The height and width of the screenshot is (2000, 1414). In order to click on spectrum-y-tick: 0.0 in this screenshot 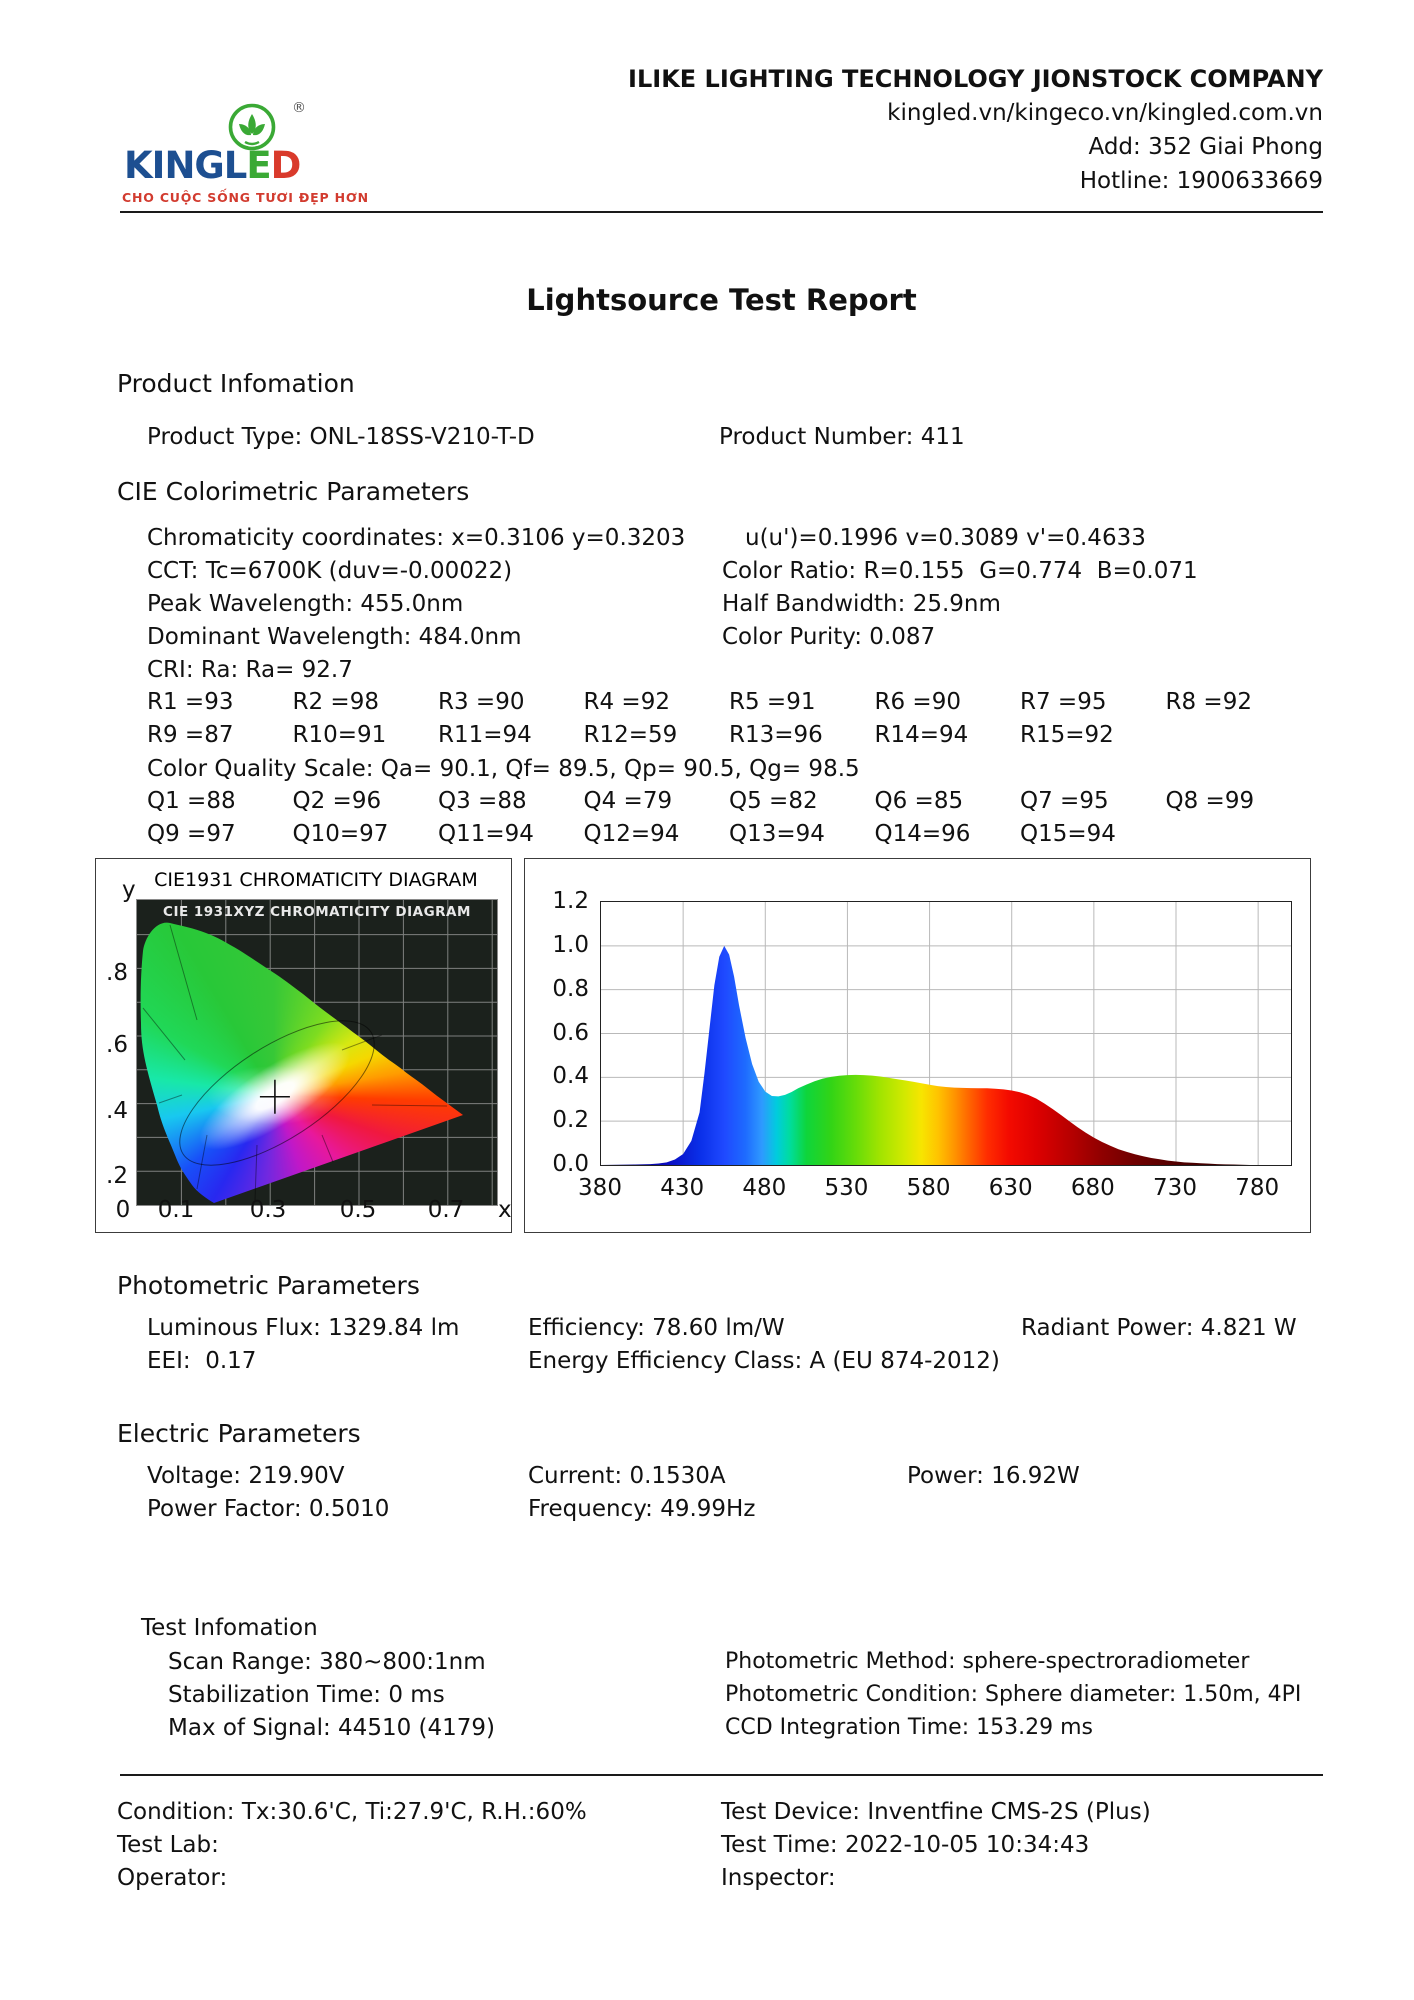, I will do `click(570, 1164)`.